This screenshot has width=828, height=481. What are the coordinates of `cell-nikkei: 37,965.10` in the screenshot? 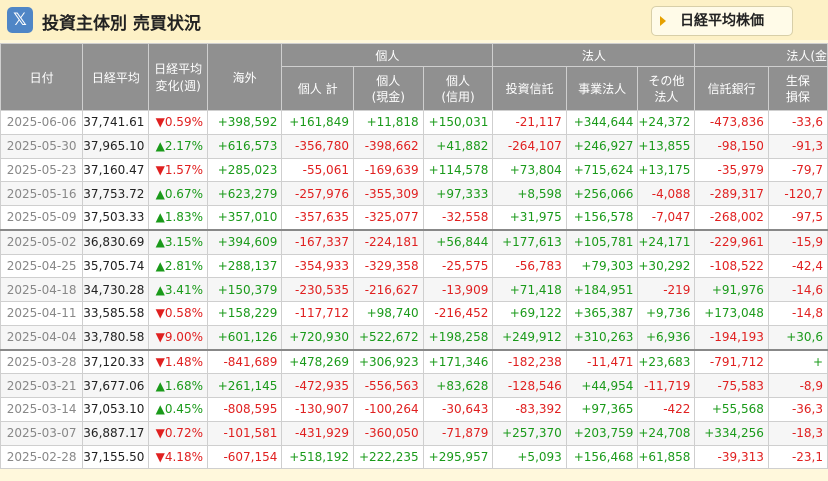 It's located at (116, 146).